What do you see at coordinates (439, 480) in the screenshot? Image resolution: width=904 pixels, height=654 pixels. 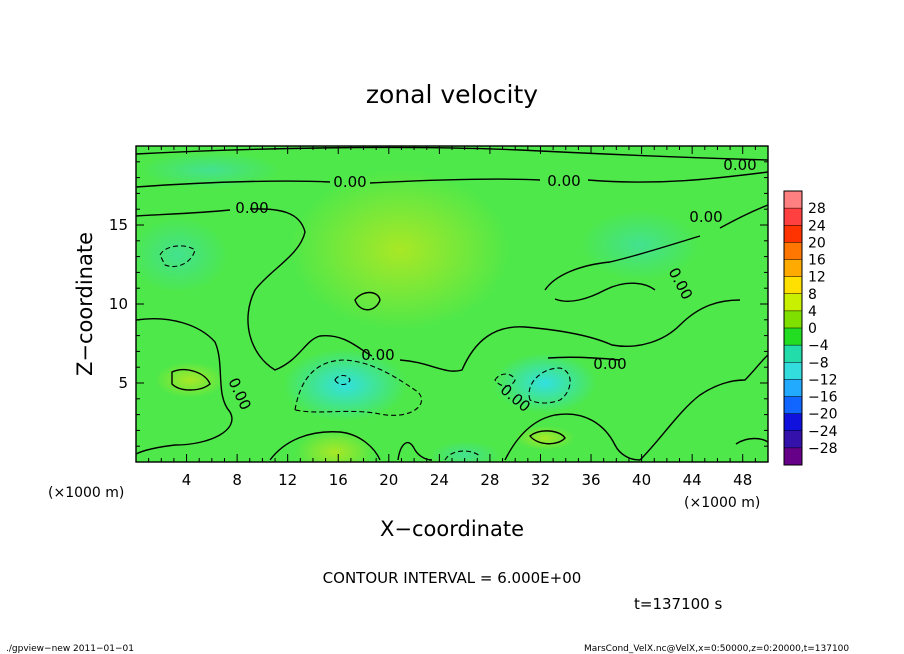 I see `x-tick-label: 24` at bounding box center [439, 480].